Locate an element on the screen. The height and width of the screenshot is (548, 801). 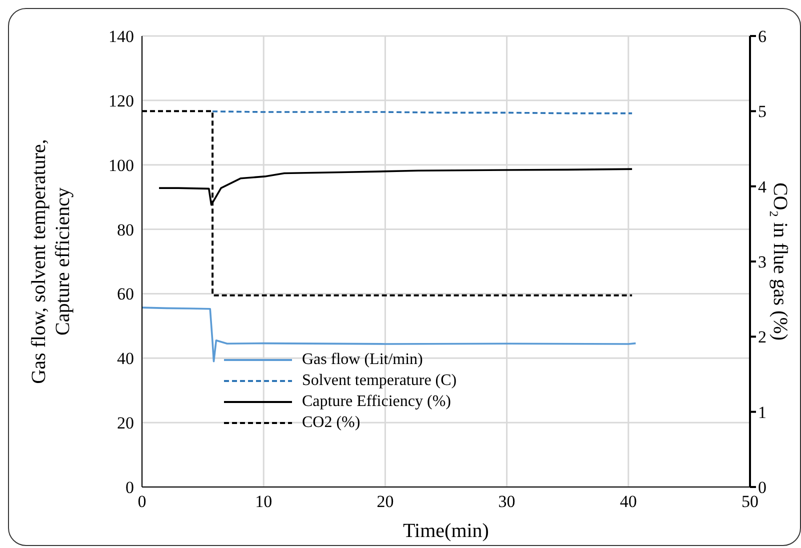
y-tick-label: 60 is located at coordinates (125, 294).